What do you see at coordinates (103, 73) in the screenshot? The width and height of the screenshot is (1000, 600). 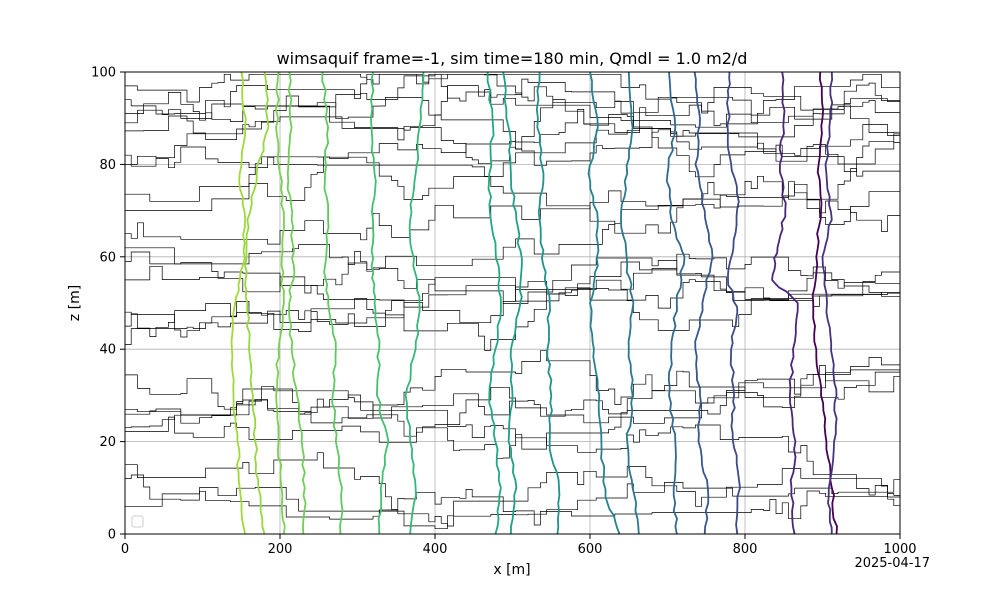 I see `y-tick-label: 100` at bounding box center [103, 73].